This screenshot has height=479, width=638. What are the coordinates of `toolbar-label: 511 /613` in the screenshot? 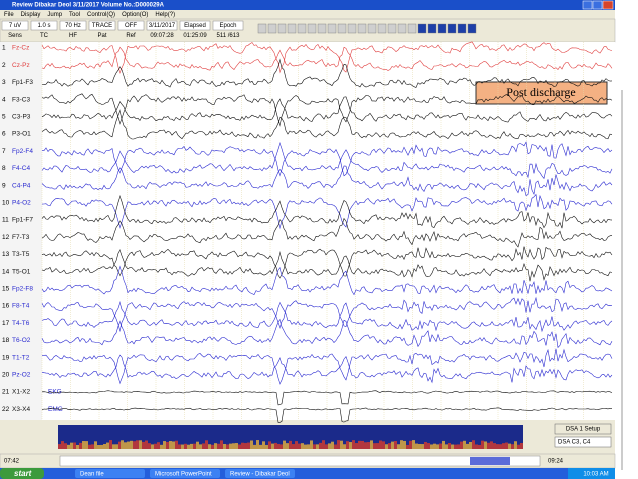 It's located at (229, 36).